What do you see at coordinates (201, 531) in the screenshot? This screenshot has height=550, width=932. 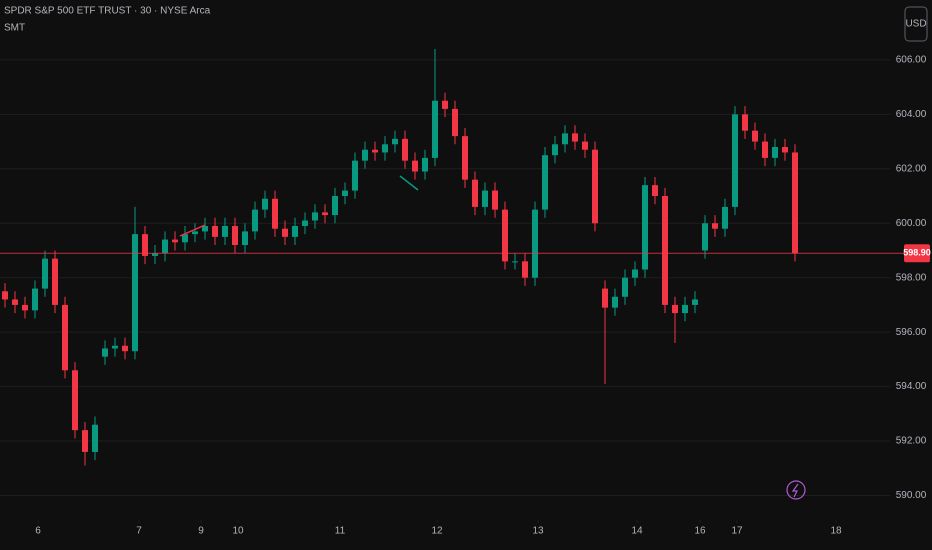 I see `x-tick-label: 9` at bounding box center [201, 531].